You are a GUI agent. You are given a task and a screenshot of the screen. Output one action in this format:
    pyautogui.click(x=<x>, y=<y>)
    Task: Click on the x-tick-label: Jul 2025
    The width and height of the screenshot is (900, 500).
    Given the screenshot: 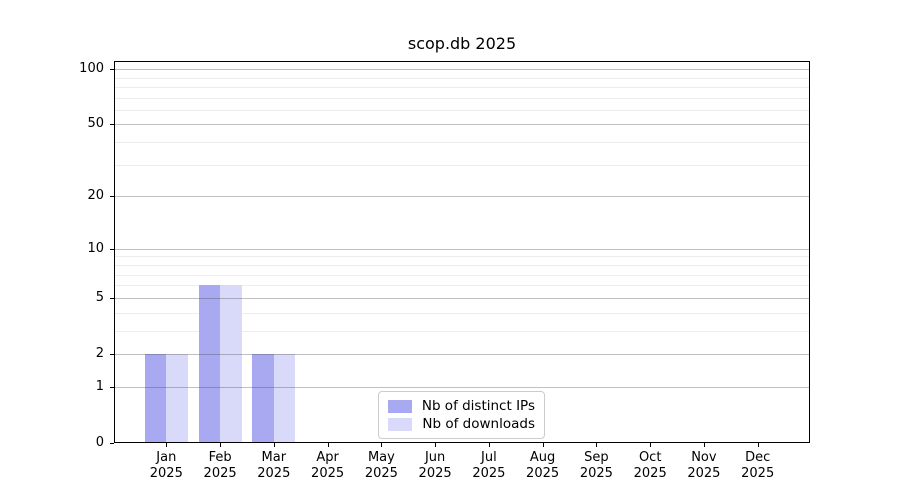 What is the action you would take?
    pyautogui.click(x=489, y=465)
    